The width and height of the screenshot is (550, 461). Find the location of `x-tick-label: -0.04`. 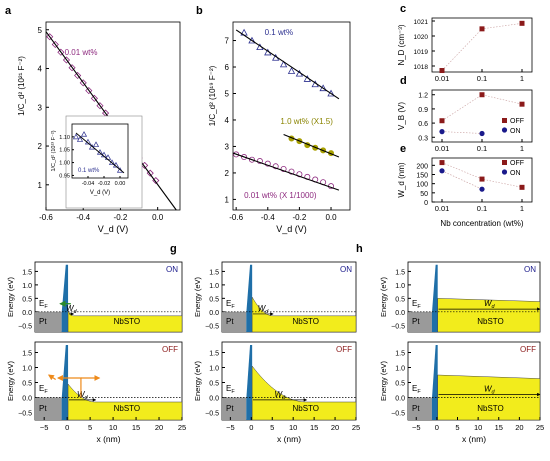

x-tick-label: -0.04 is located at coordinates (88, 184).